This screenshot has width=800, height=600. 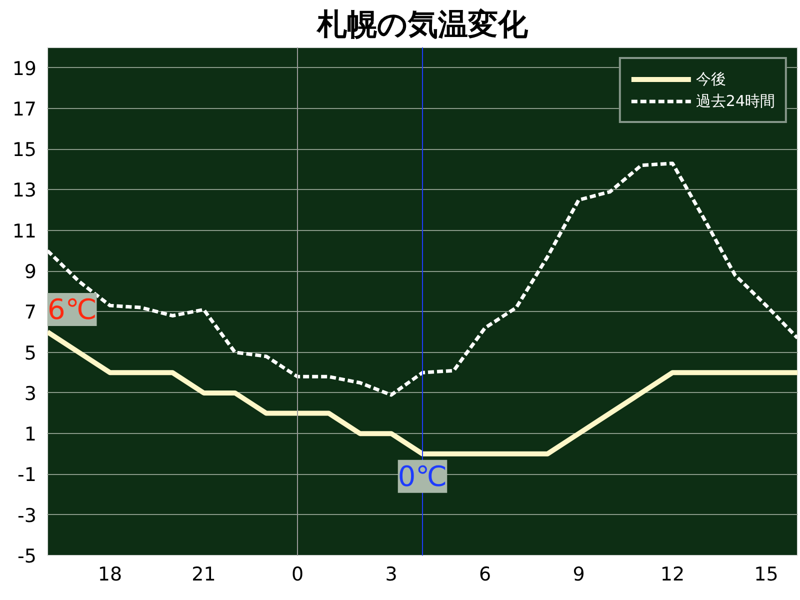 I want to click on y-tick-label: 5, so click(x=30, y=353).